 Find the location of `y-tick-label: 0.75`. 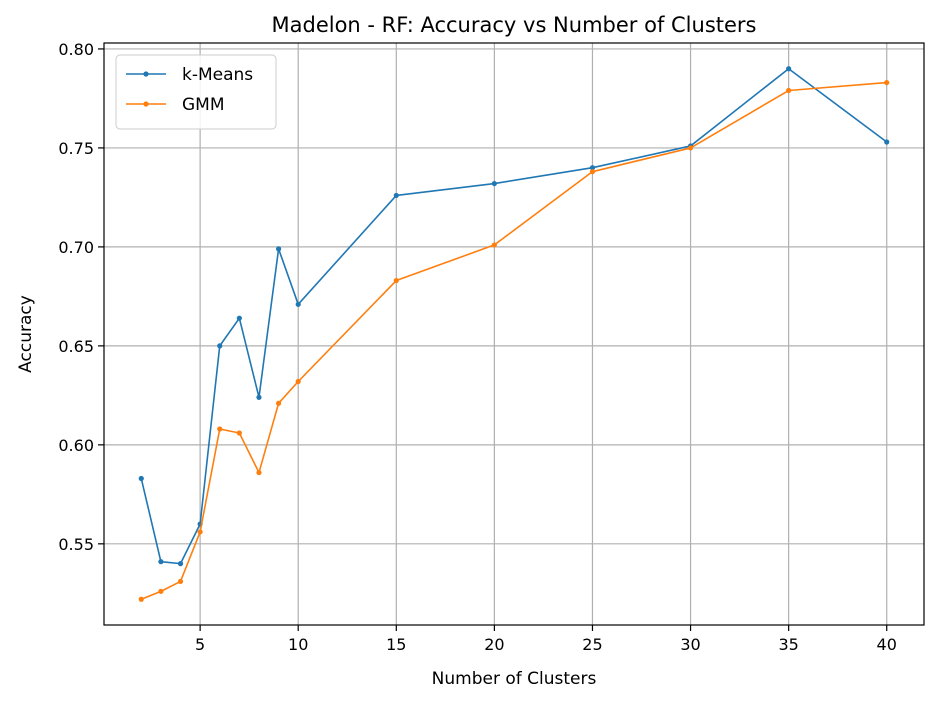

y-tick-label: 0.75 is located at coordinates (76, 148).